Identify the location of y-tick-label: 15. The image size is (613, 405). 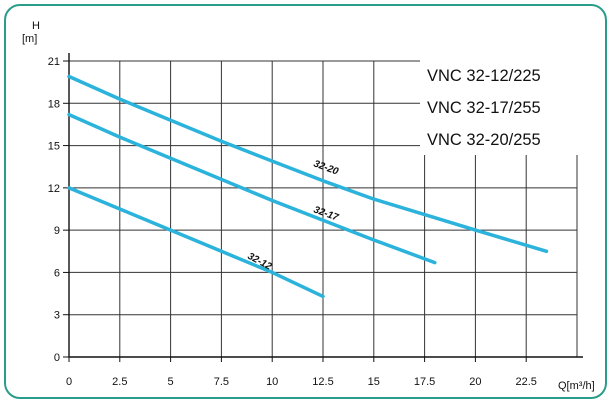
(54, 147).